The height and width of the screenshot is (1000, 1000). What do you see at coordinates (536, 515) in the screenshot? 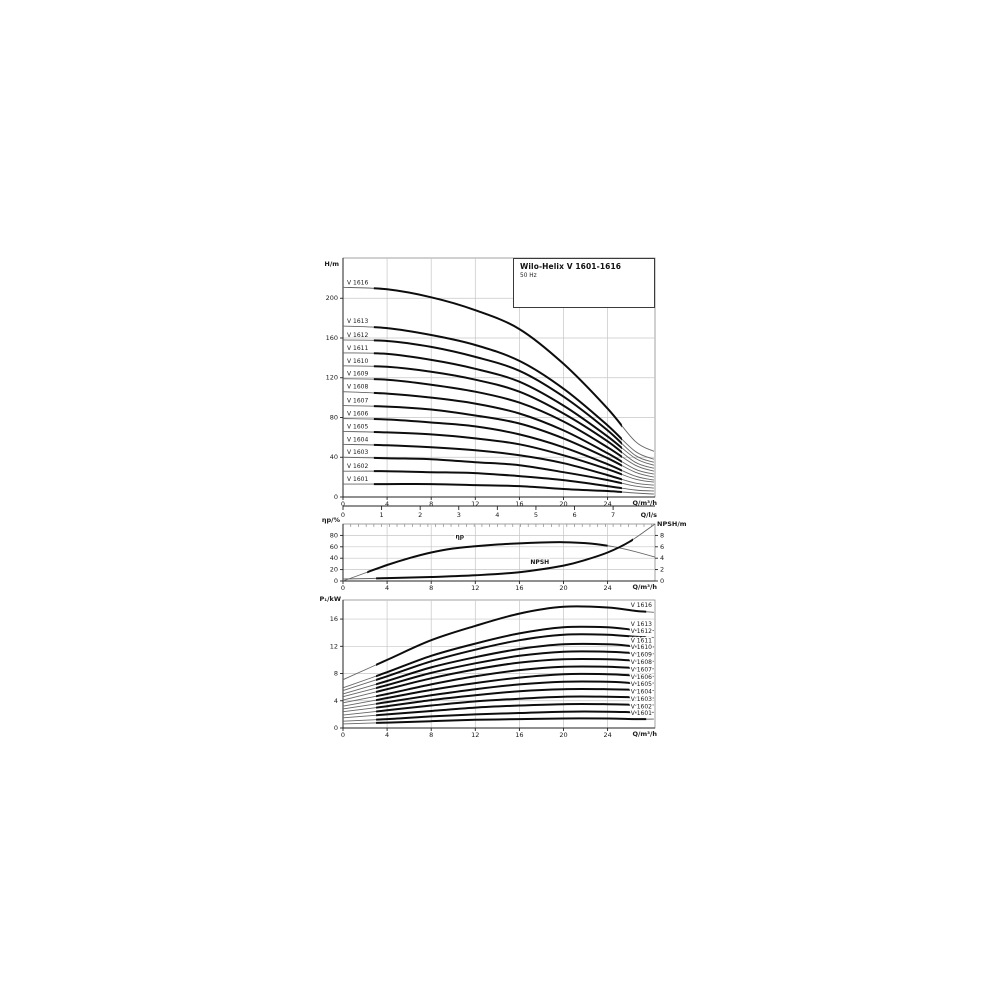
I see `x2-tick-label: 5` at bounding box center [536, 515].